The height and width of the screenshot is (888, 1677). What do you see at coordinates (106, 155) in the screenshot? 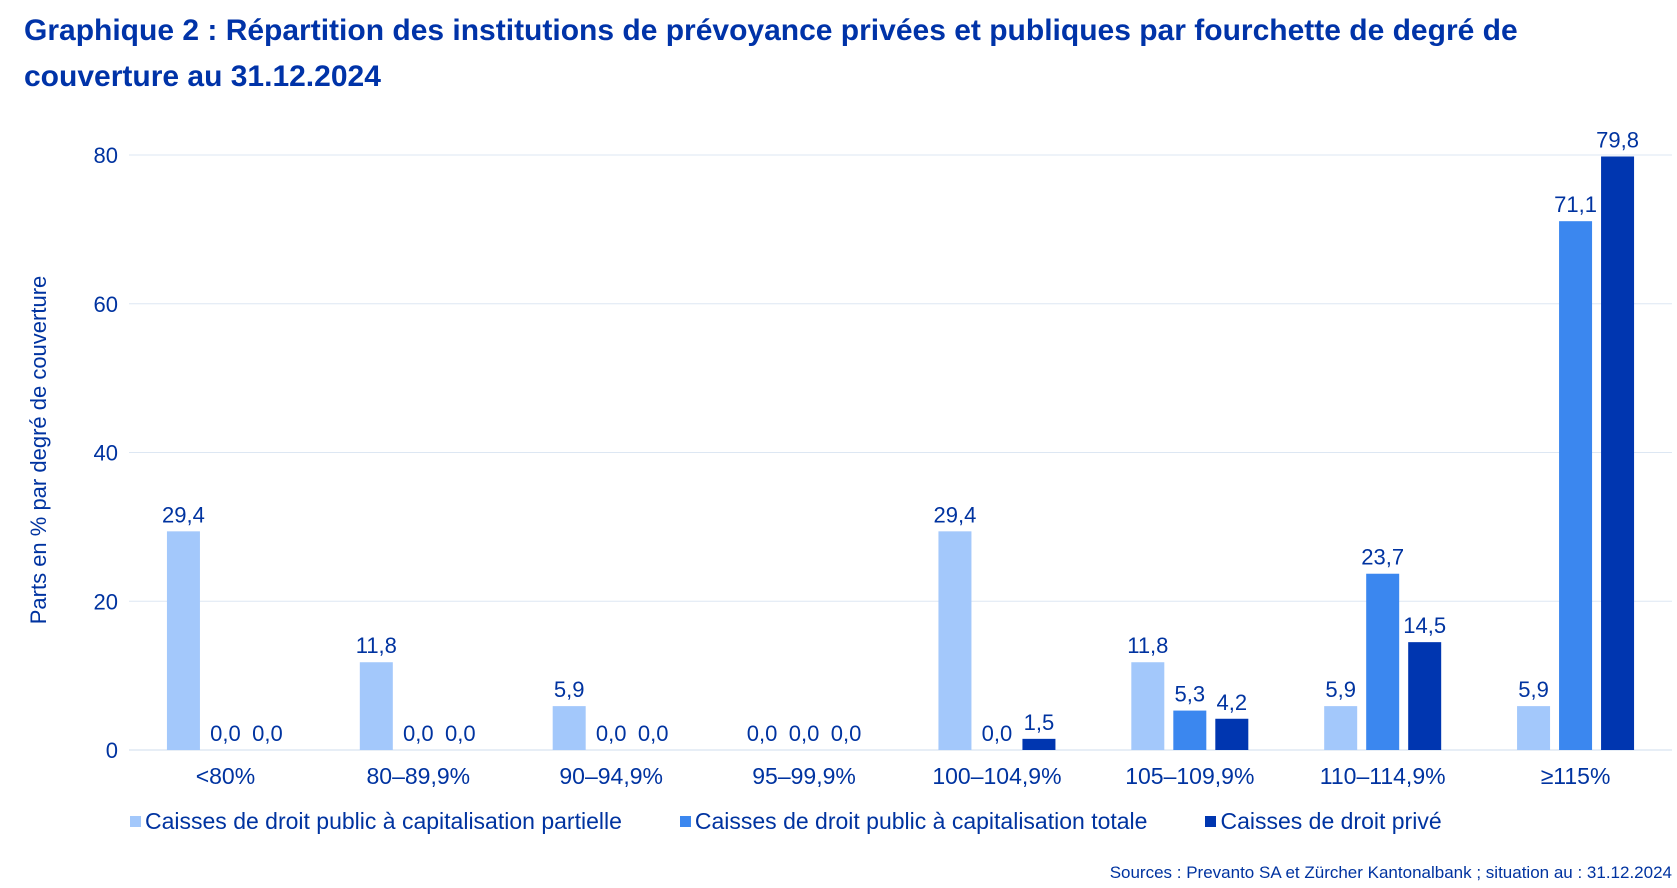
I see `y-tick-label: 80` at bounding box center [106, 155].